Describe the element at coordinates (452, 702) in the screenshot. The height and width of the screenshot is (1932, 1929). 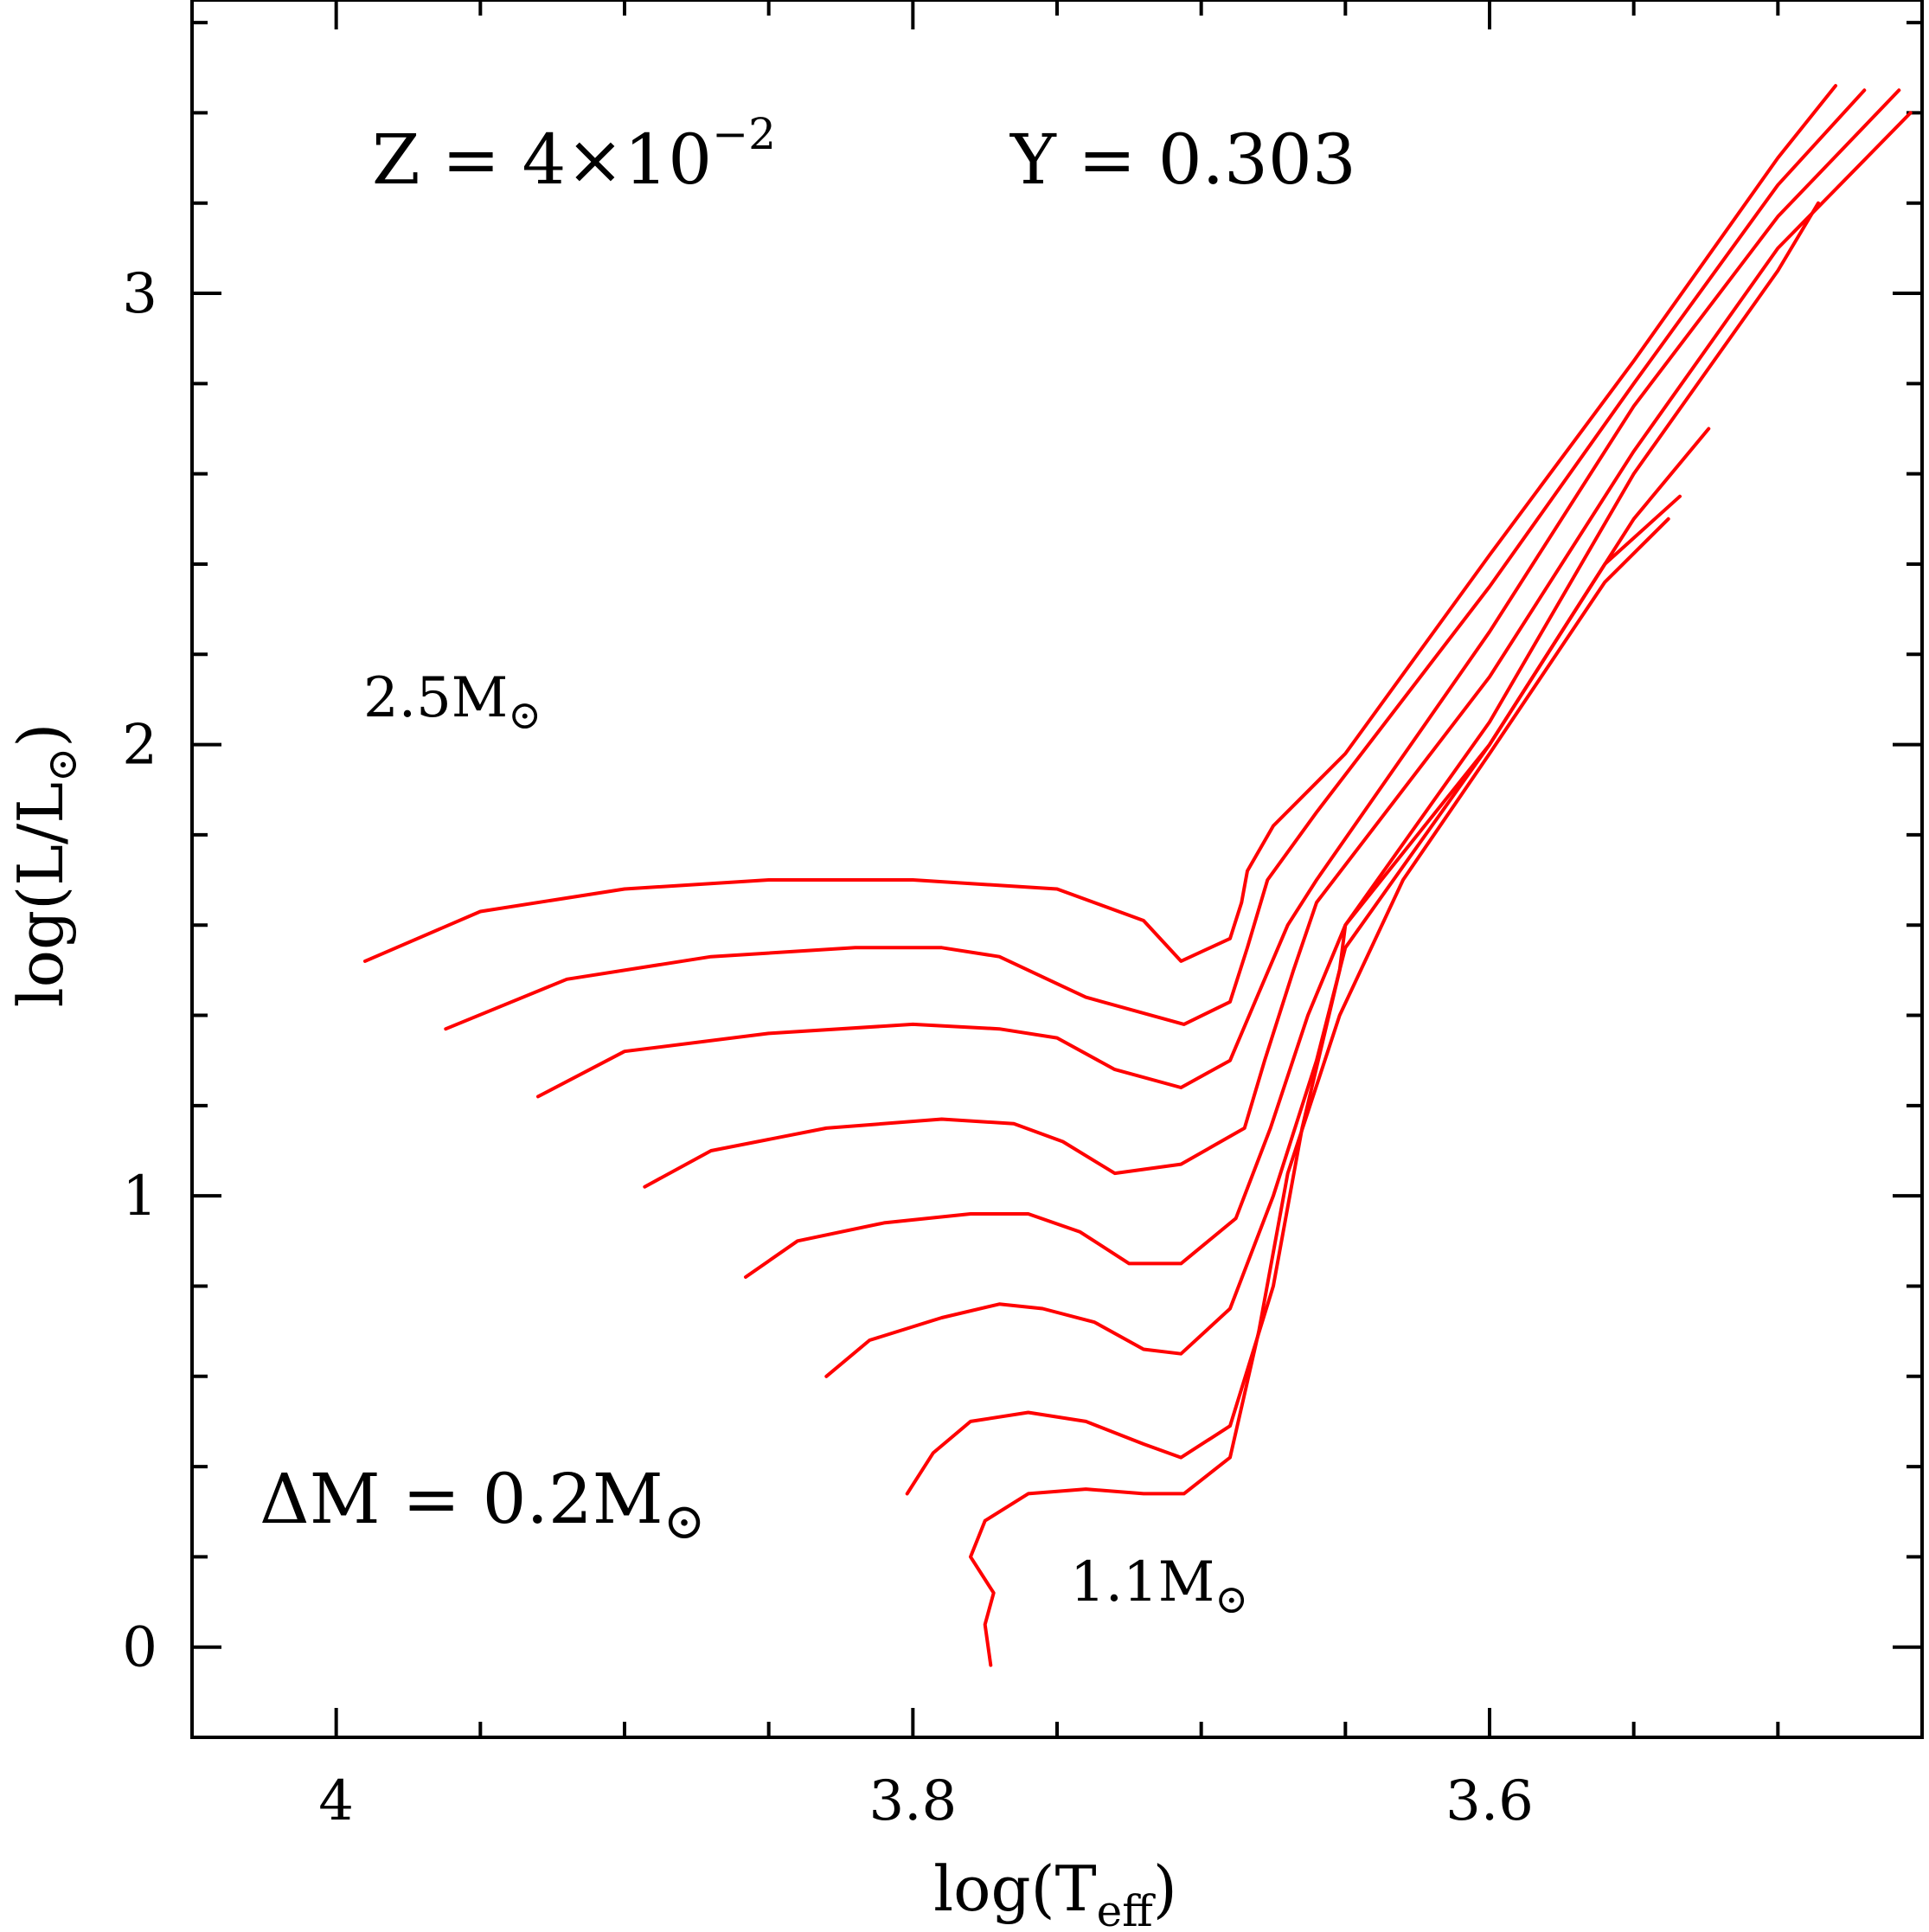
I see `top-mass-label: 2.5M⊙` at that location.